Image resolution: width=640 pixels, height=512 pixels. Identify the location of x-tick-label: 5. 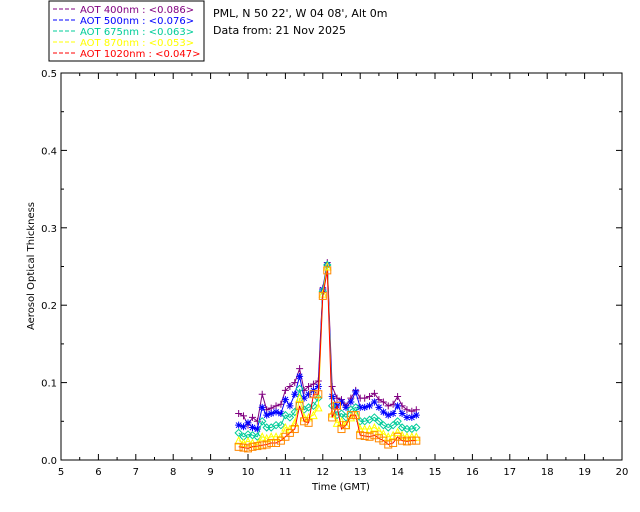
(61, 472).